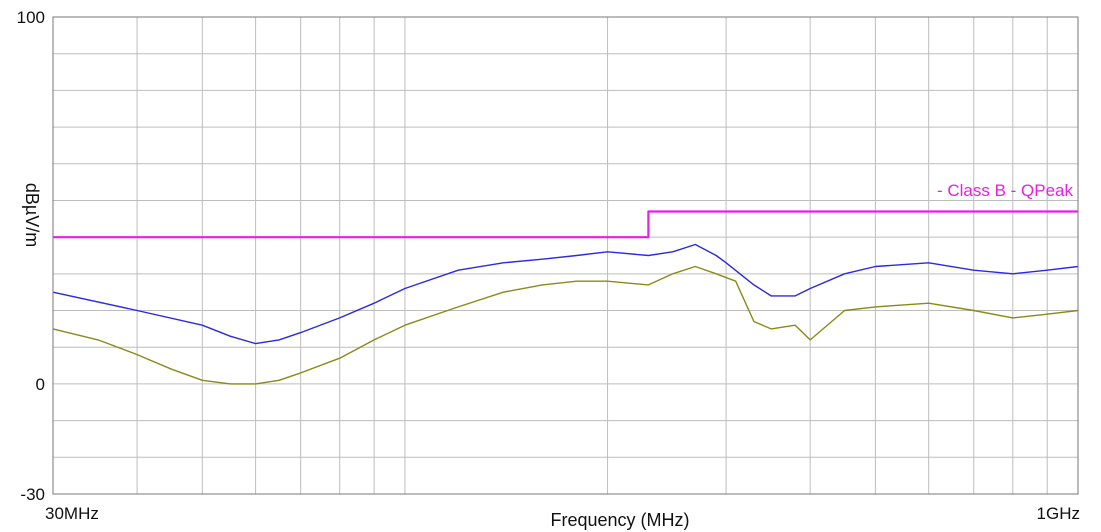 The width and height of the screenshot is (1101, 532). What do you see at coordinates (40, 384) in the screenshot?
I see `y-tick-label: 0` at bounding box center [40, 384].